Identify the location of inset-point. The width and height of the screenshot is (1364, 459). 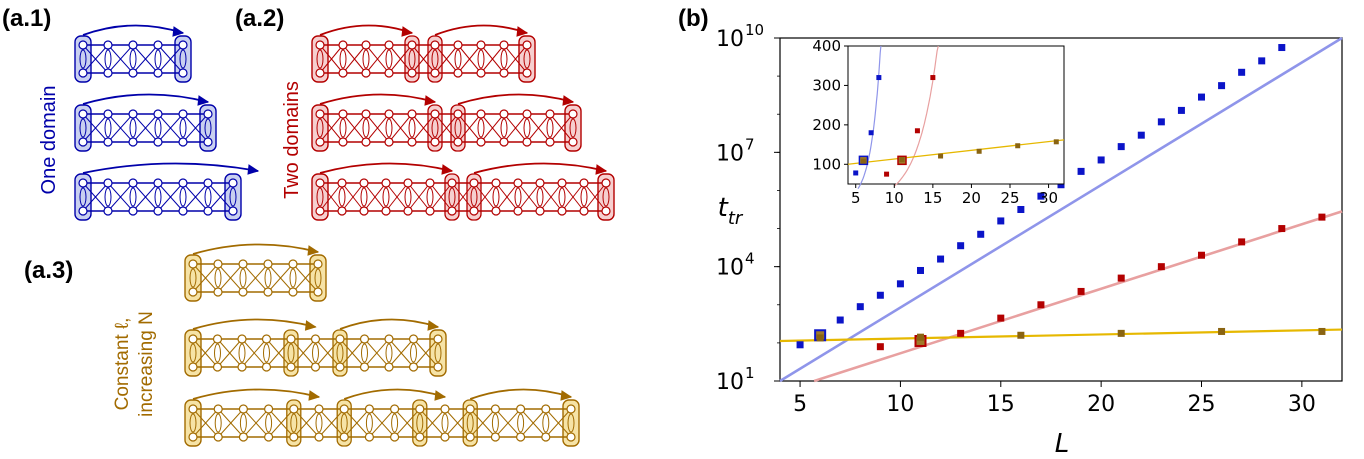
(887, 174).